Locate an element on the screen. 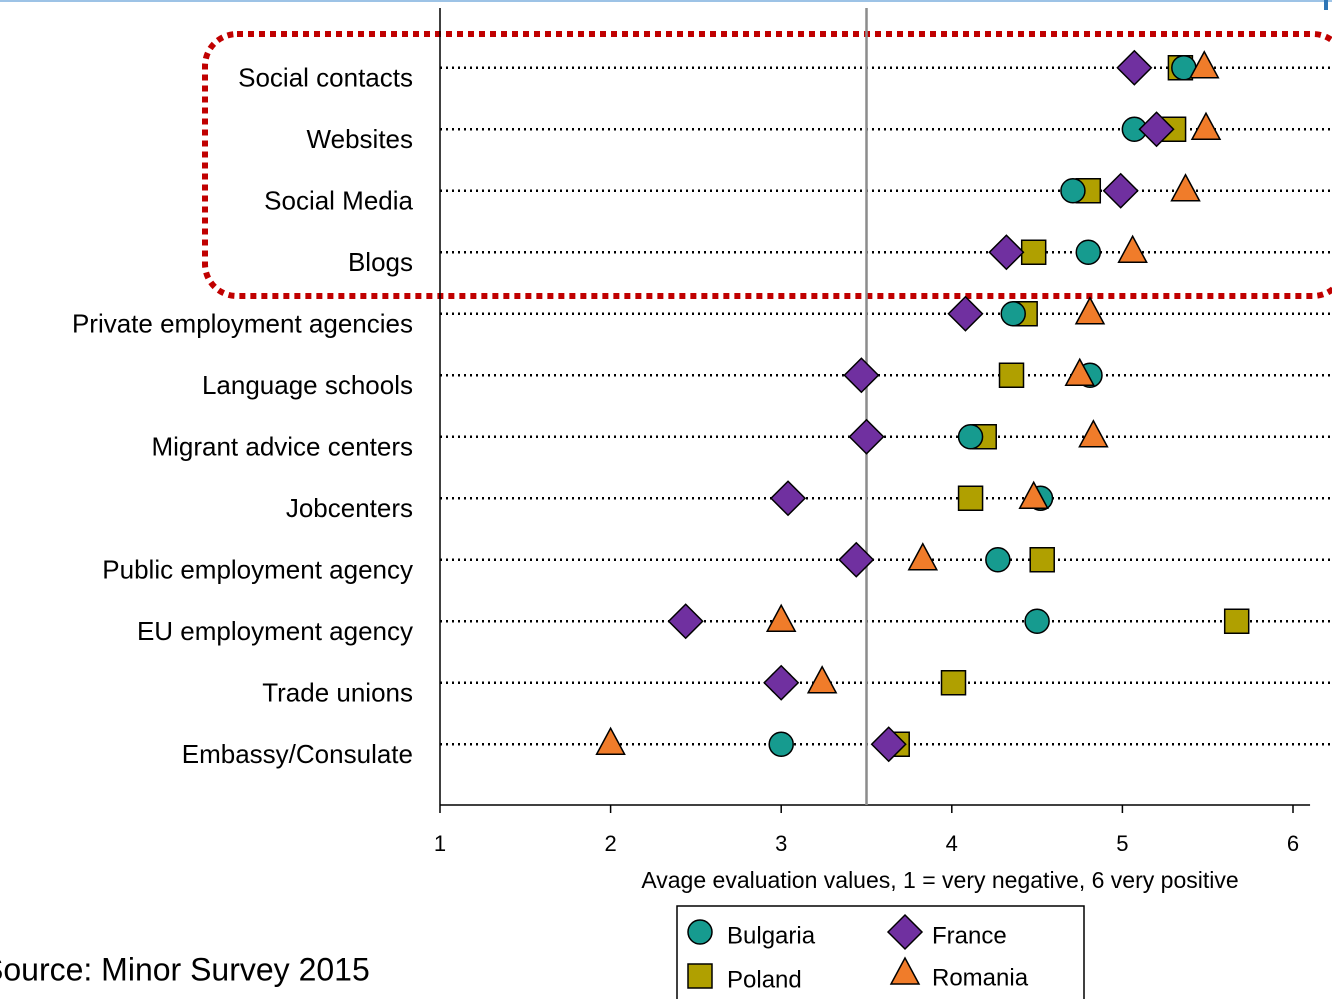  legend-label: Poland is located at coordinates (764, 979).